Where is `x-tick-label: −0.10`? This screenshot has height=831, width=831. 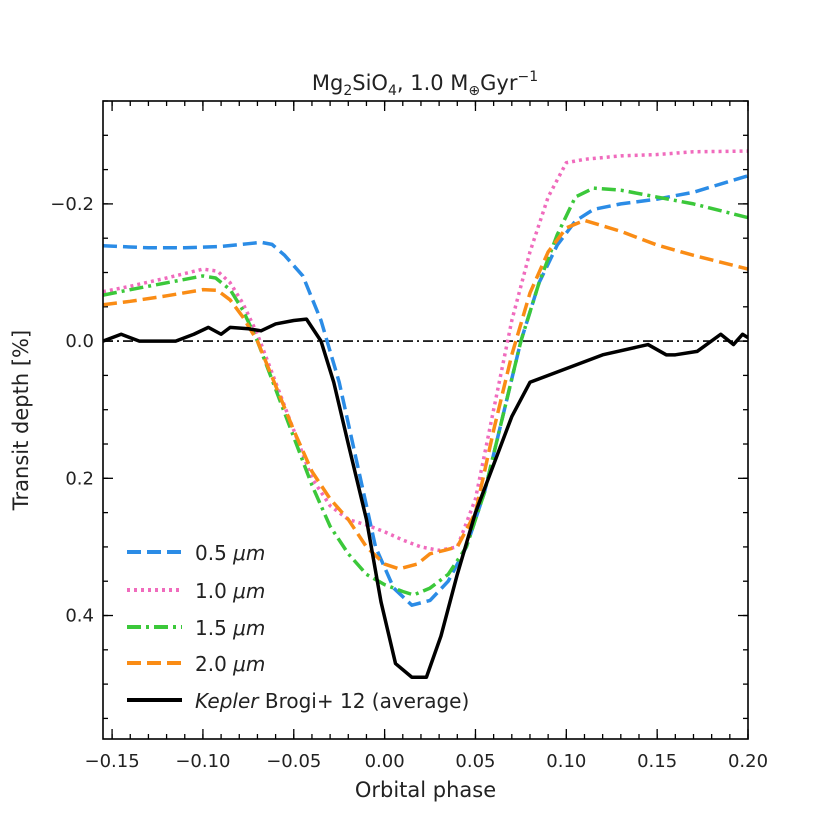 x-tick-label: −0.10 is located at coordinates (202, 761).